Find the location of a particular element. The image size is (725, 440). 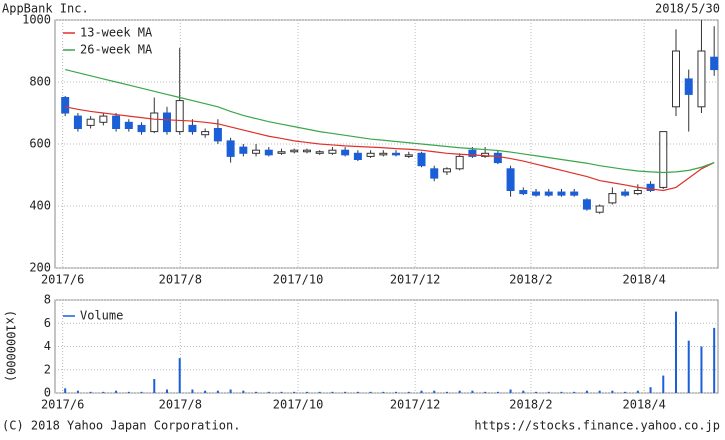

y-tick-label: 4 is located at coordinates (47, 346).